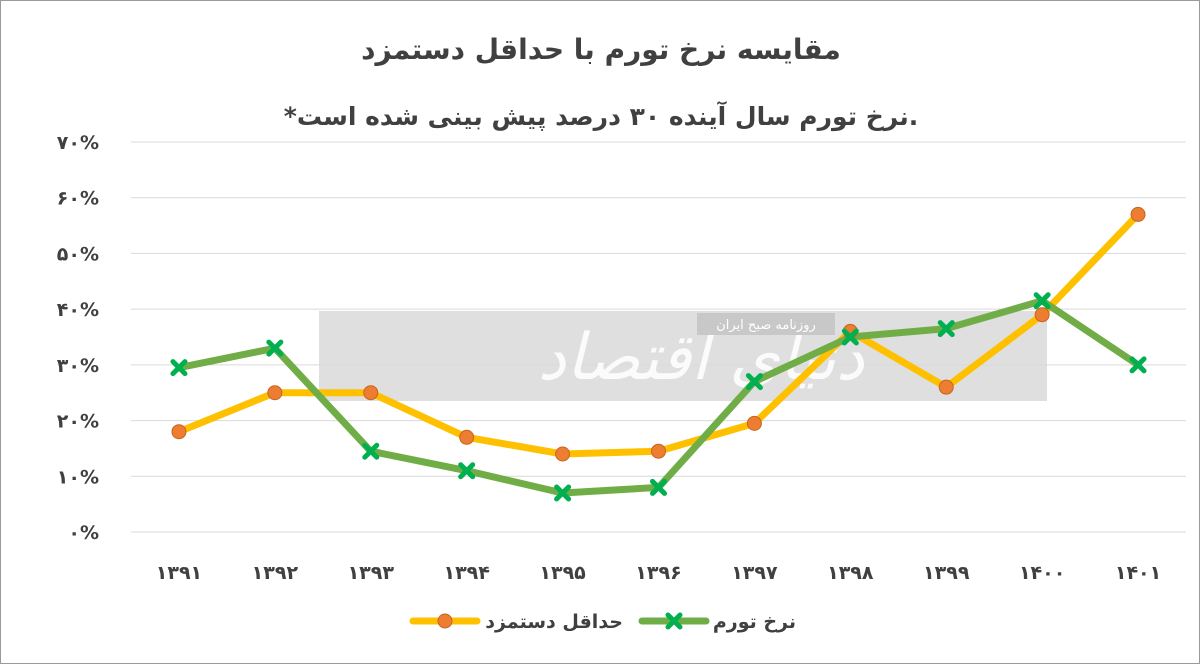 The image size is (1200, 664). I want to click on x-tick-label: ۱۳۹۶, so click(658, 573).